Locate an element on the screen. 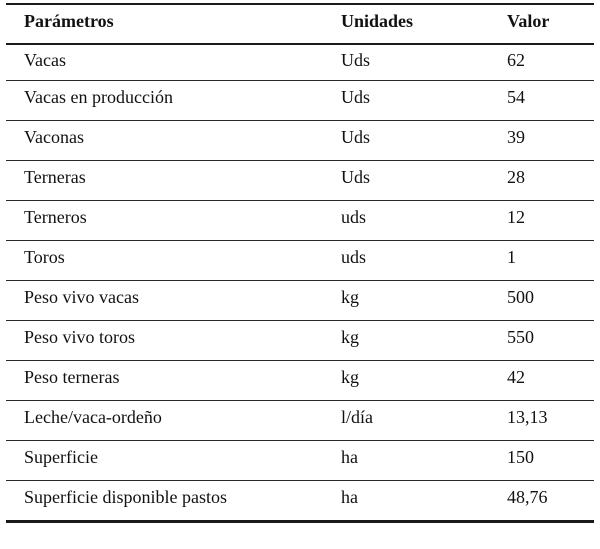 This screenshot has height=549, width=600. value-cell: 42 is located at coordinates (541, 380).